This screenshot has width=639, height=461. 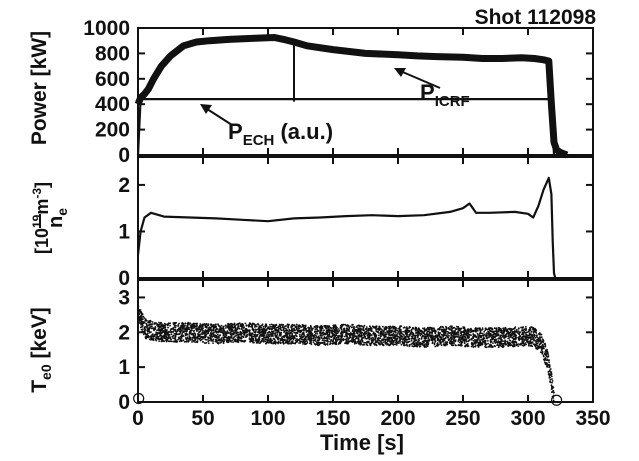 I want to click on density-unit-exp2: -3, so click(x=37, y=193).